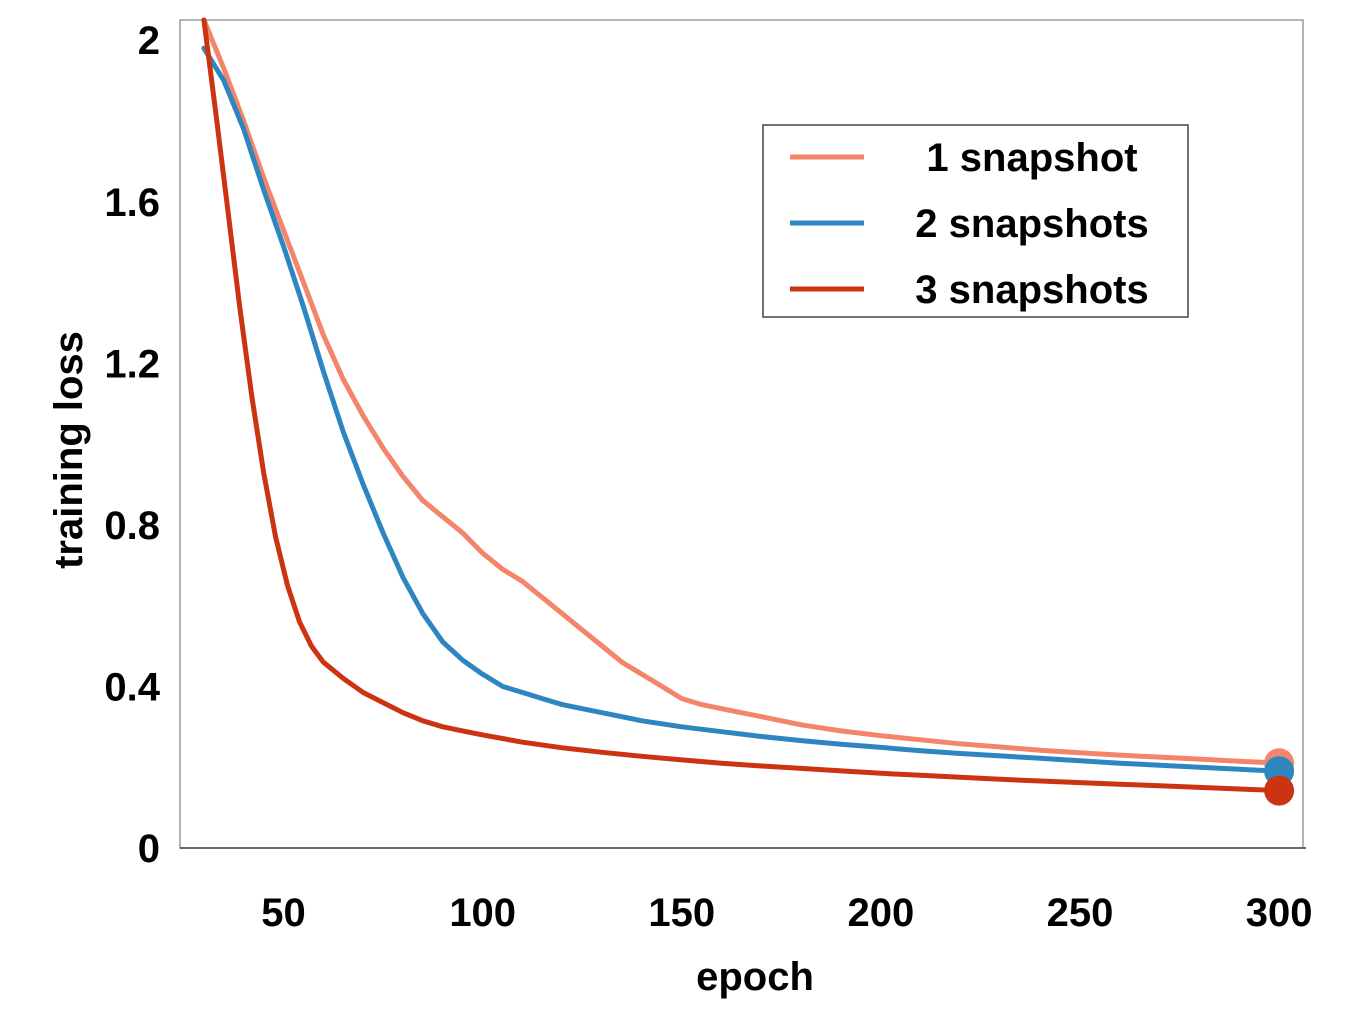 The height and width of the screenshot is (1010, 1356). I want to click on x-tick-label: 250, so click(1080, 913).